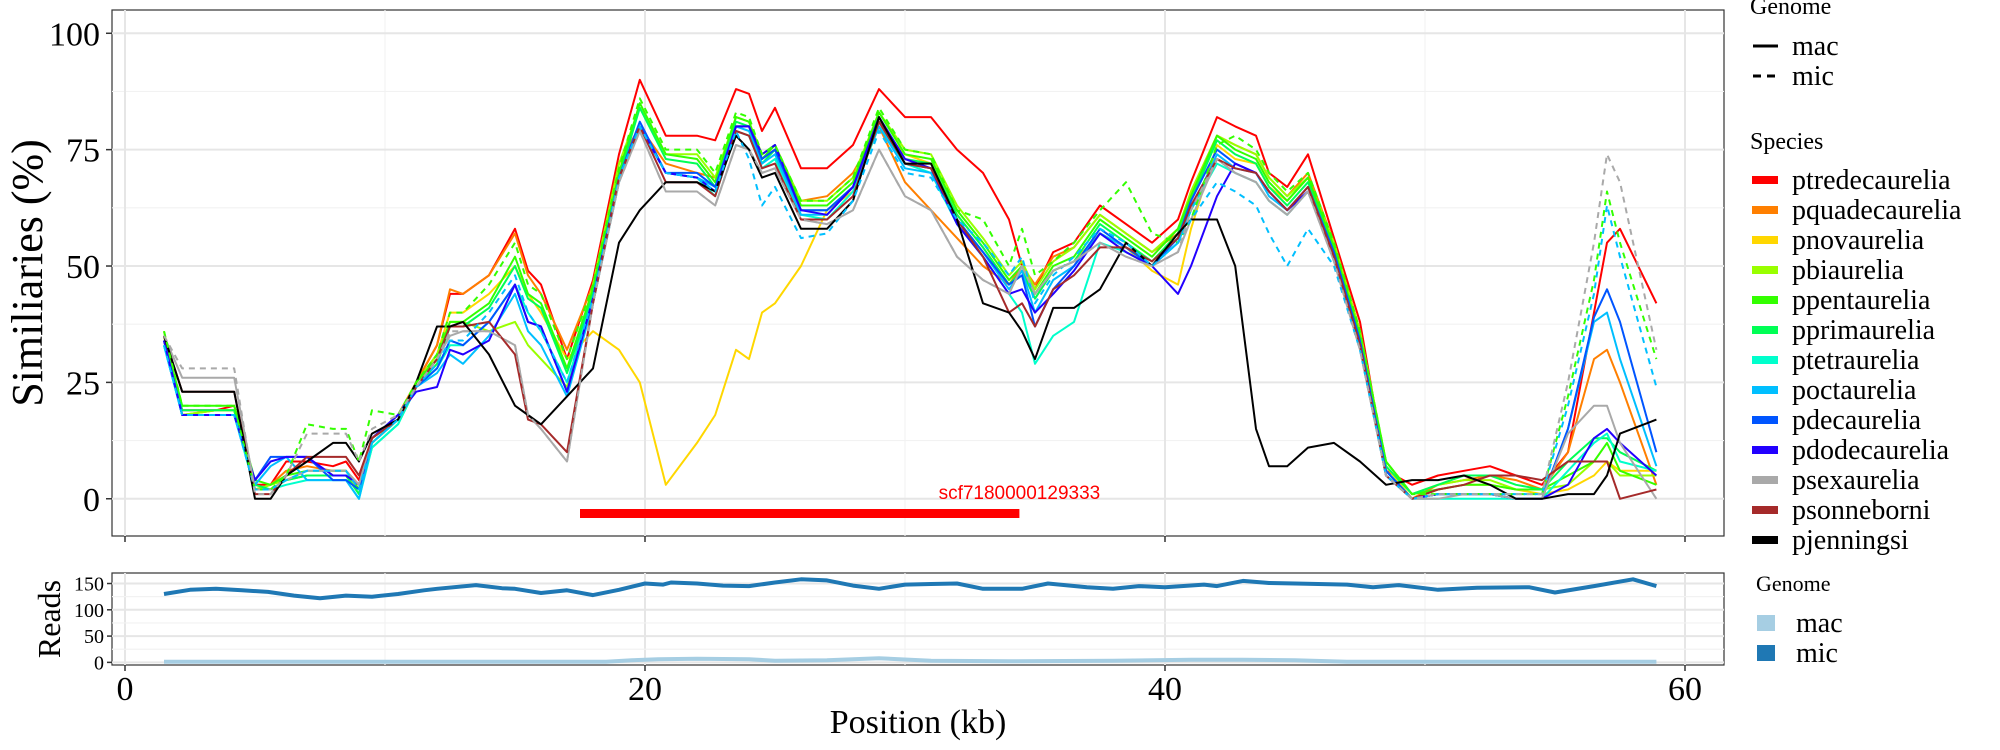 This screenshot has height=750, width=2000. What do you see at coordinates (1856, 480) in the screenshot?
I see `legend-label-psexaurelia: psexaurelia` at bounding box center [1856, 480].